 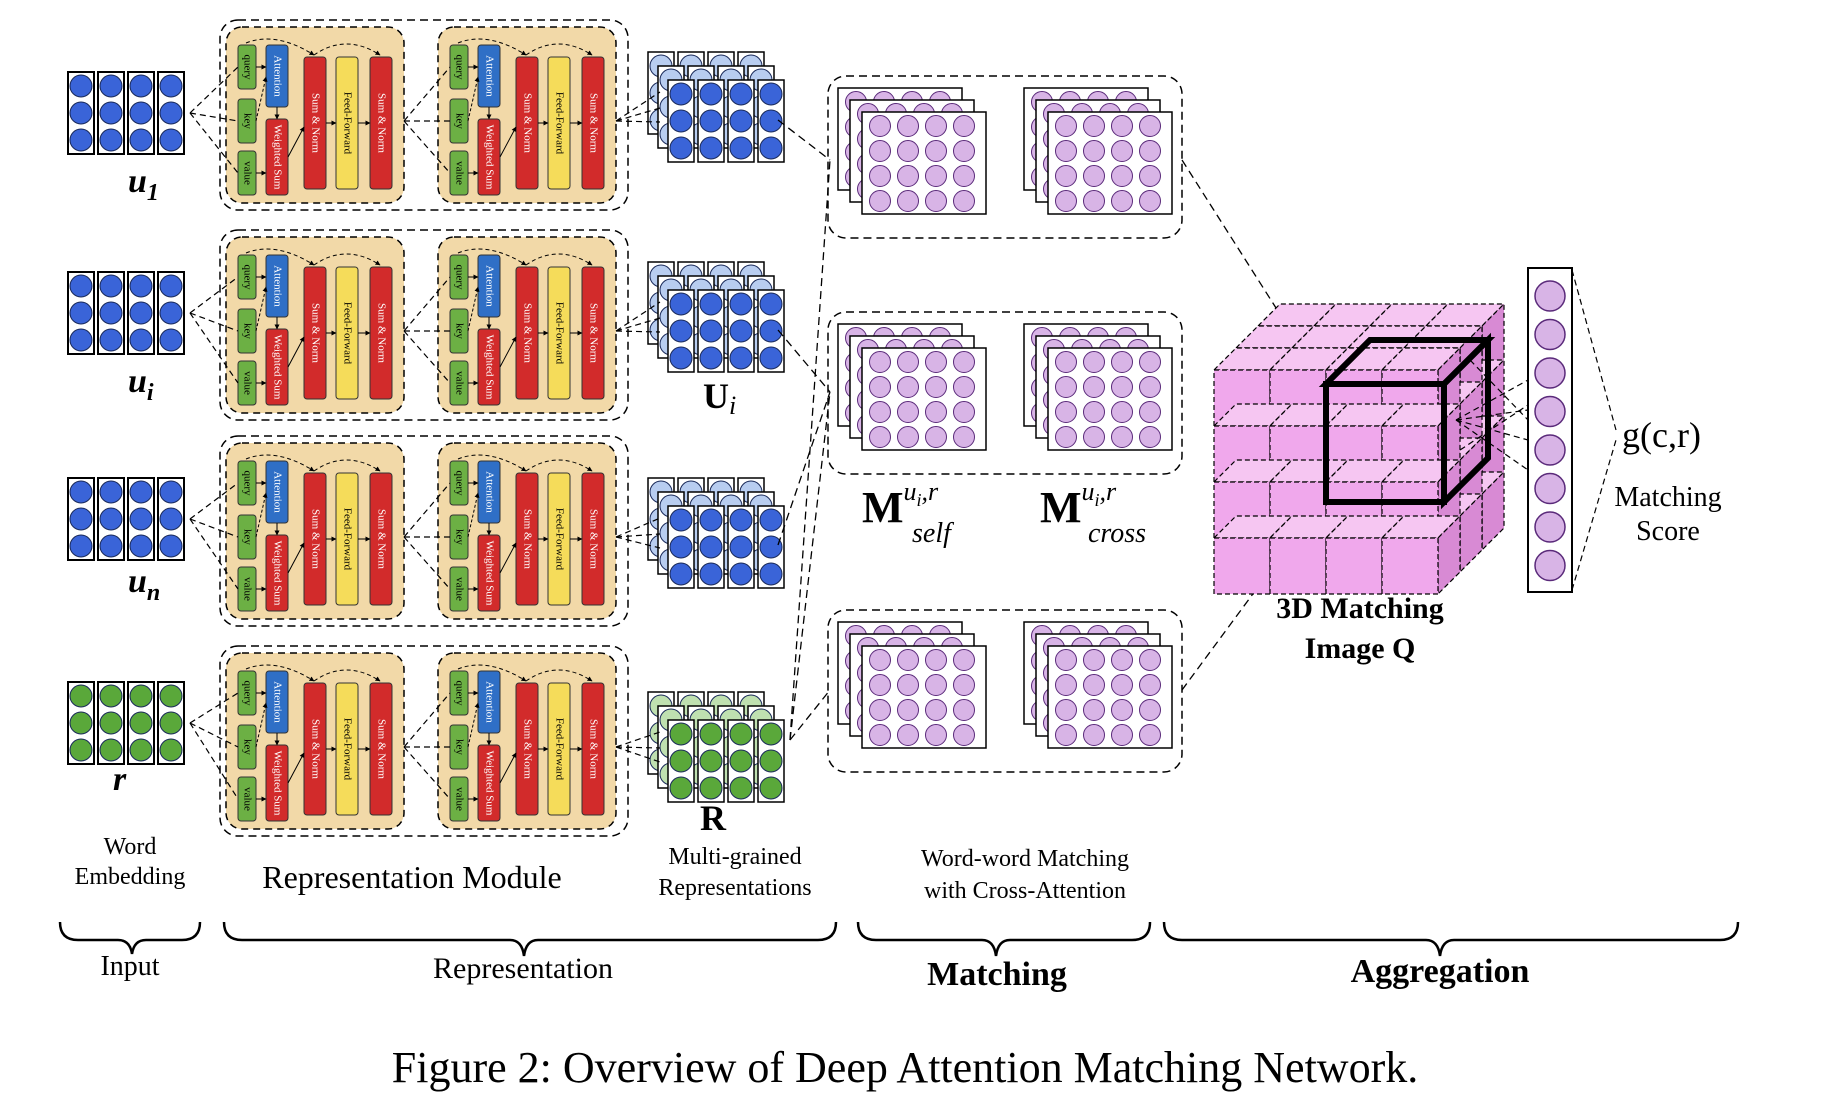 I want to click on input-label-r: r, so click(x=120, y=779).